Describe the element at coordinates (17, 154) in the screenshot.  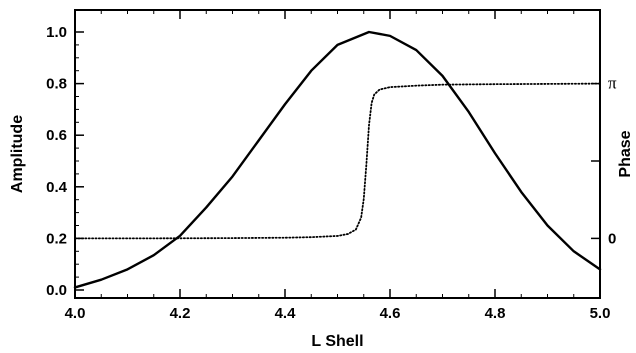
I see `y-axis-left-title: Amplitude` at that location.